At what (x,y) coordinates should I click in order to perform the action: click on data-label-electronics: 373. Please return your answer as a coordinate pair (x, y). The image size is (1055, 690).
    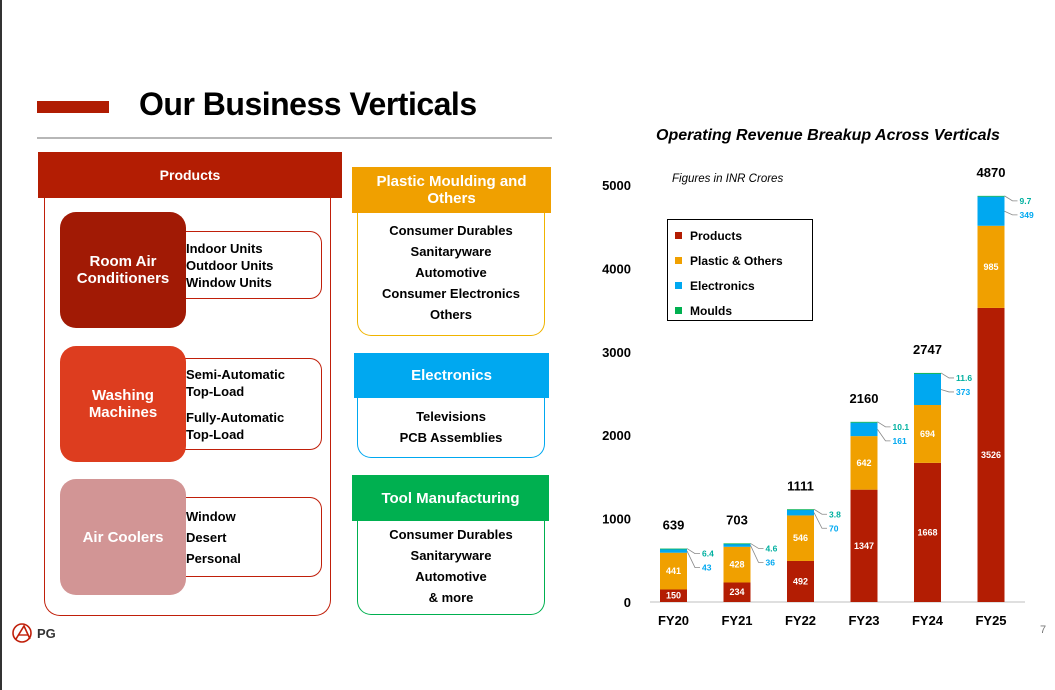
    Looking at the image, I should click on (963, 392).